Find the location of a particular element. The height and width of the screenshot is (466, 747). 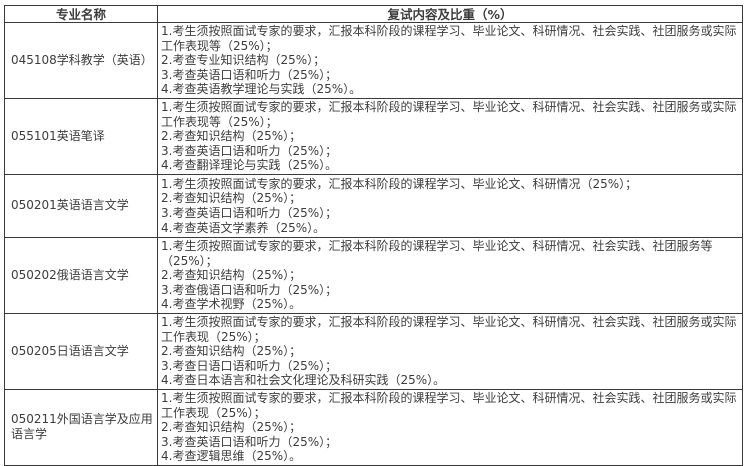

review-item-4: 4.考查英语文学素养（25%）。 is located at coordinates (243, 227).